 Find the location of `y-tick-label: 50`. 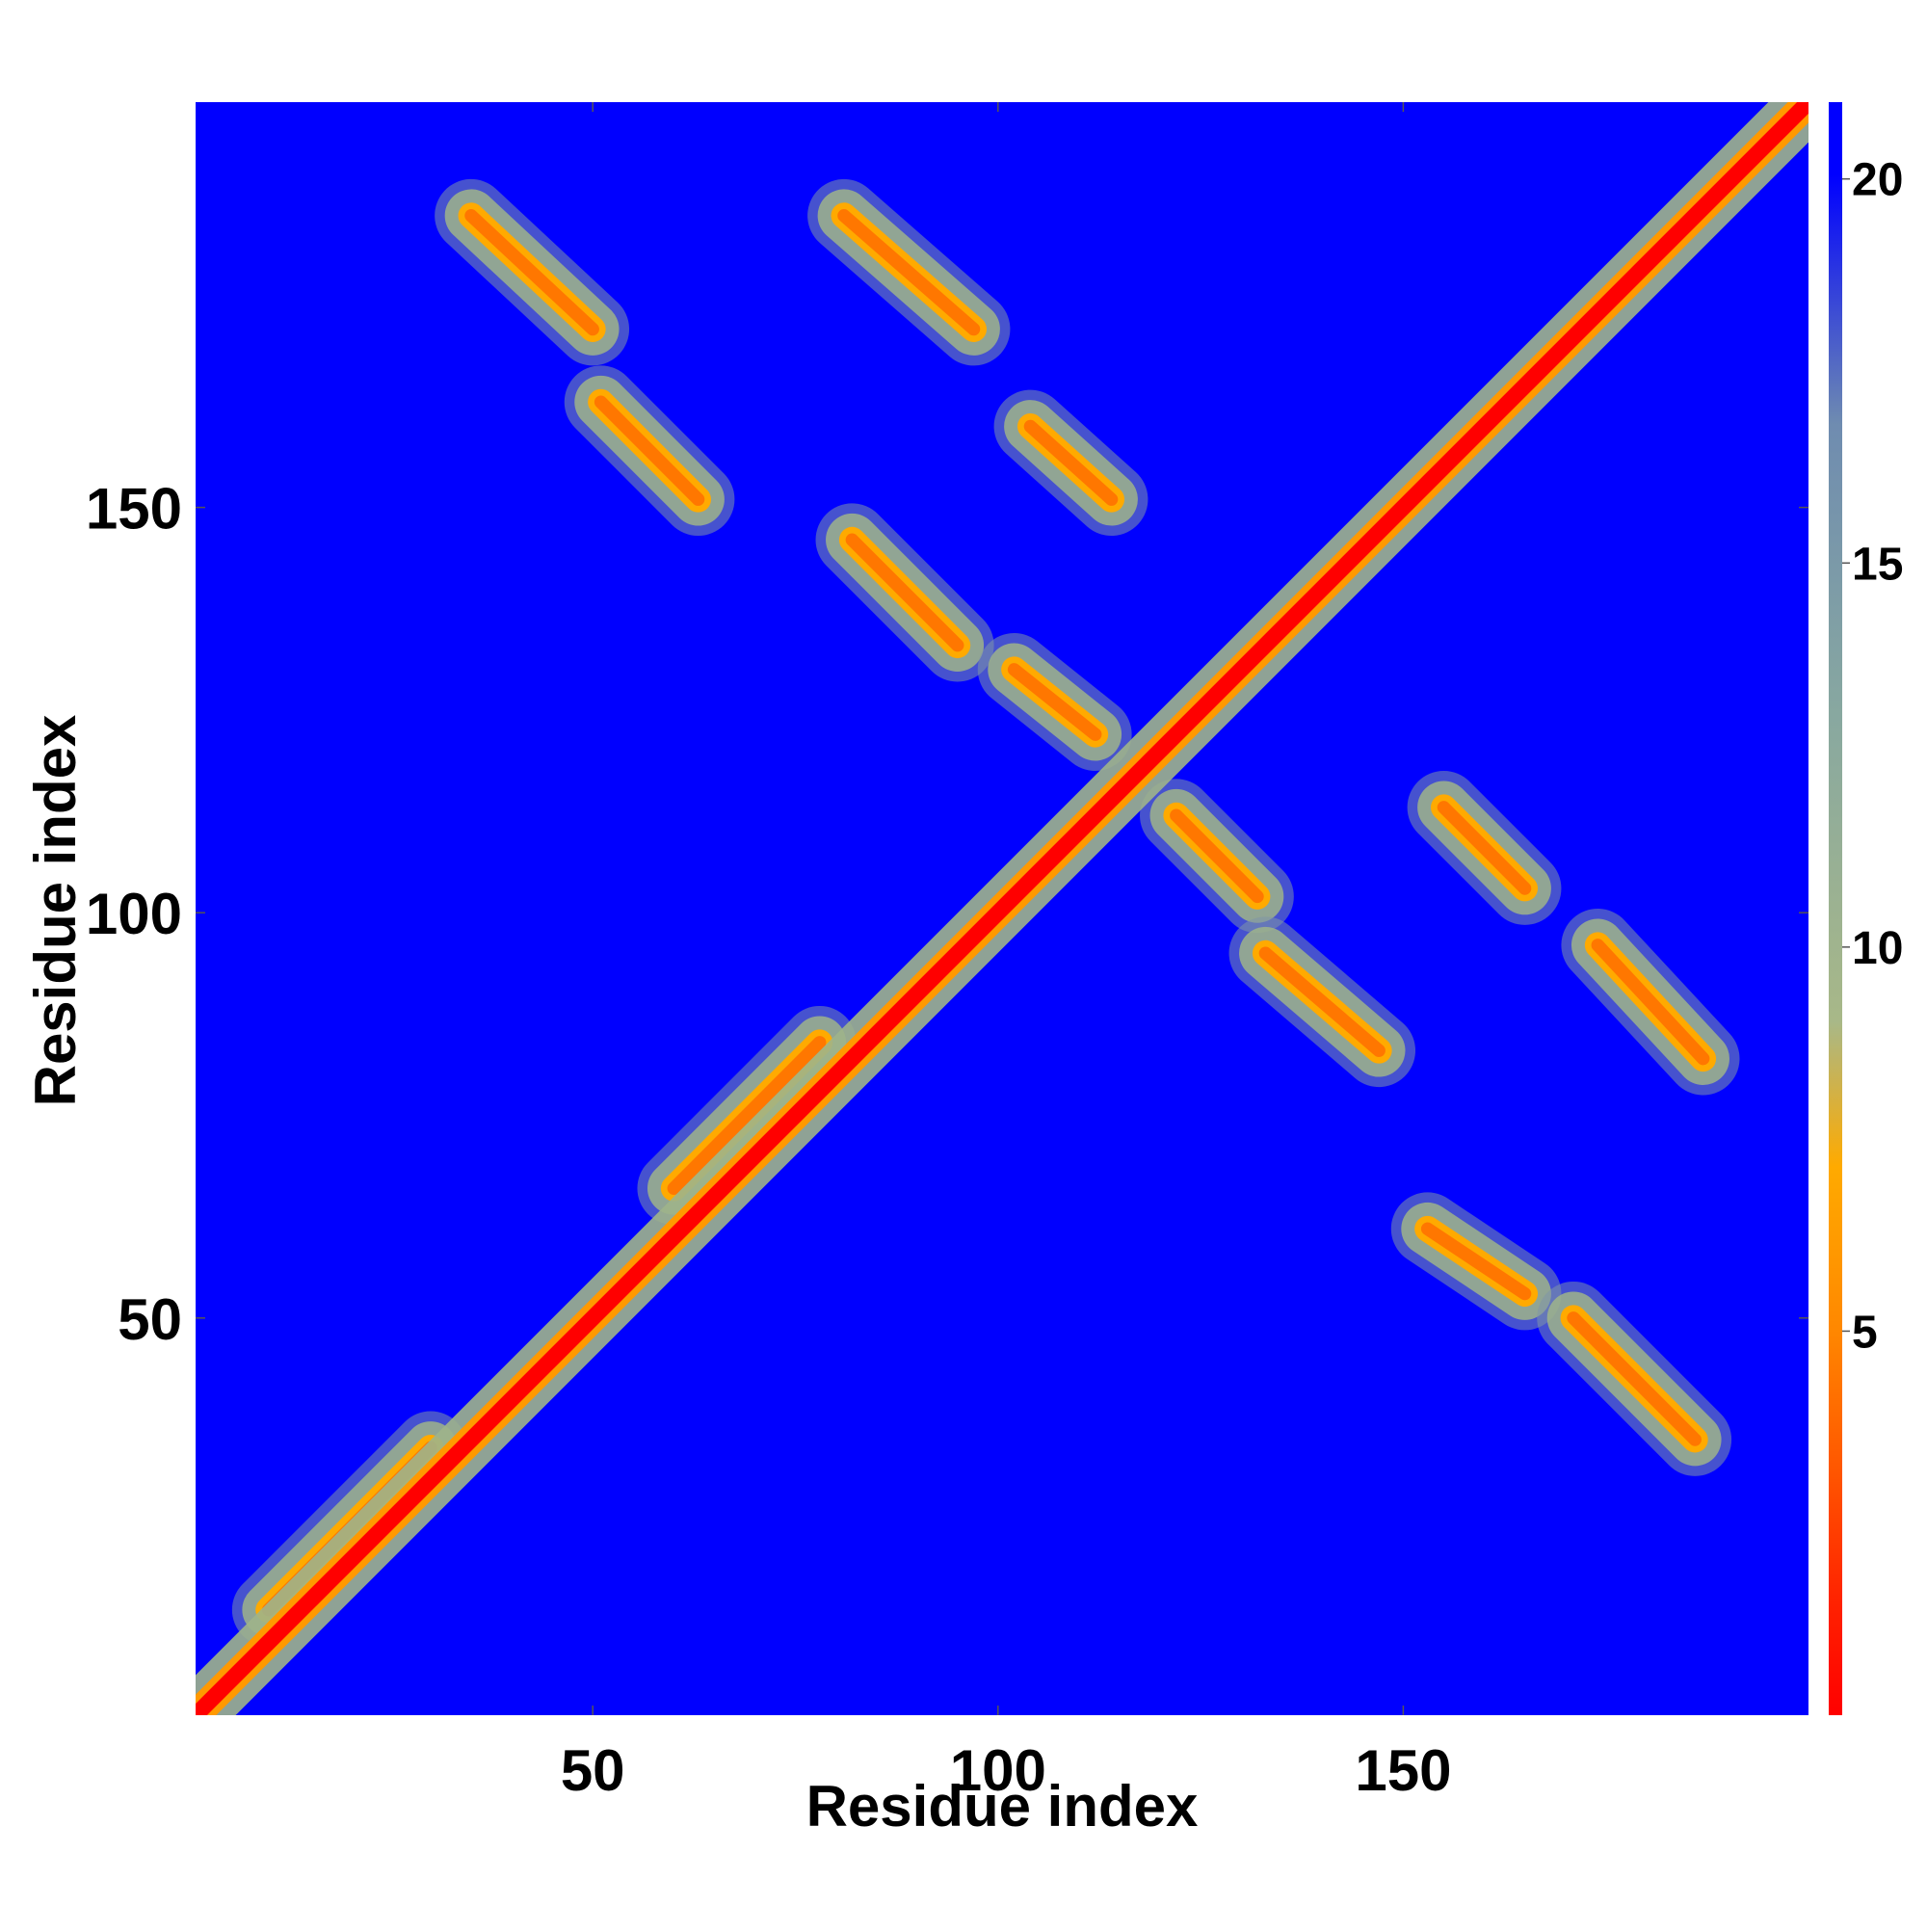

y-tick-label: 50 is located at coordinates (150, 1319).